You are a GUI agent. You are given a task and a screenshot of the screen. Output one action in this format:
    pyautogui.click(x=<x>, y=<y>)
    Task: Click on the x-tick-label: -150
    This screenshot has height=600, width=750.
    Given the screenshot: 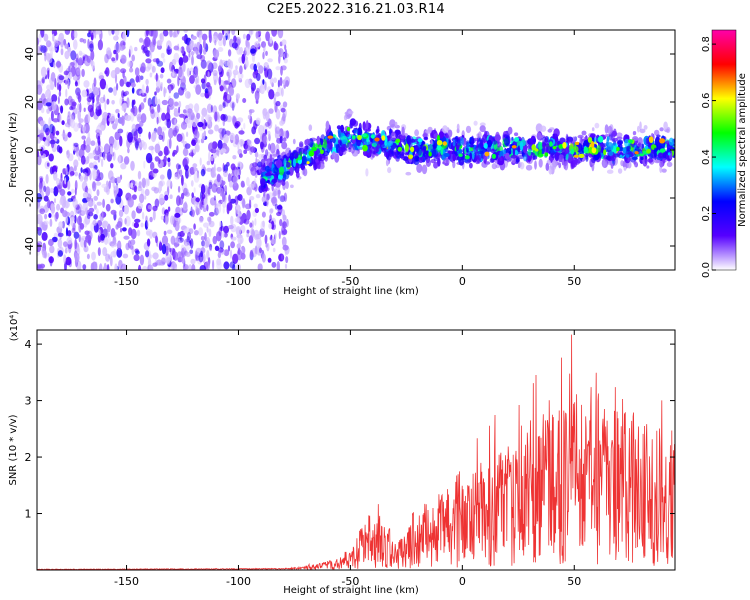 What is the action you would take?
    pyautogui.click(x=126, y=281)
    